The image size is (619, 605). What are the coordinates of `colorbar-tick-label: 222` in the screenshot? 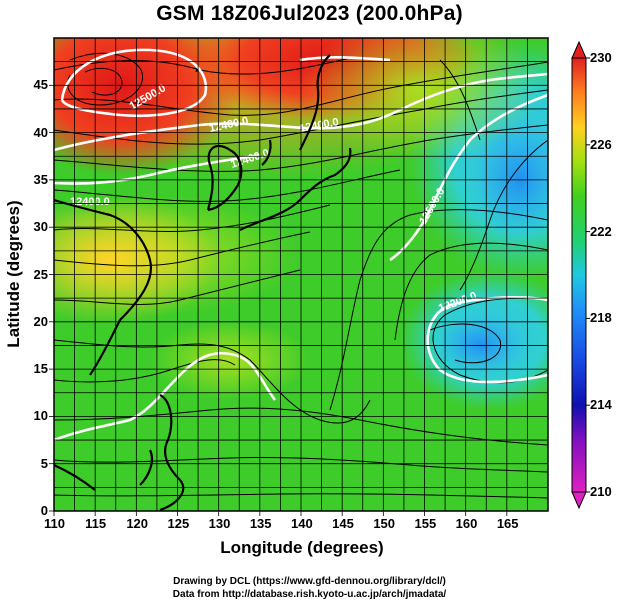 It's located at (601, 231).